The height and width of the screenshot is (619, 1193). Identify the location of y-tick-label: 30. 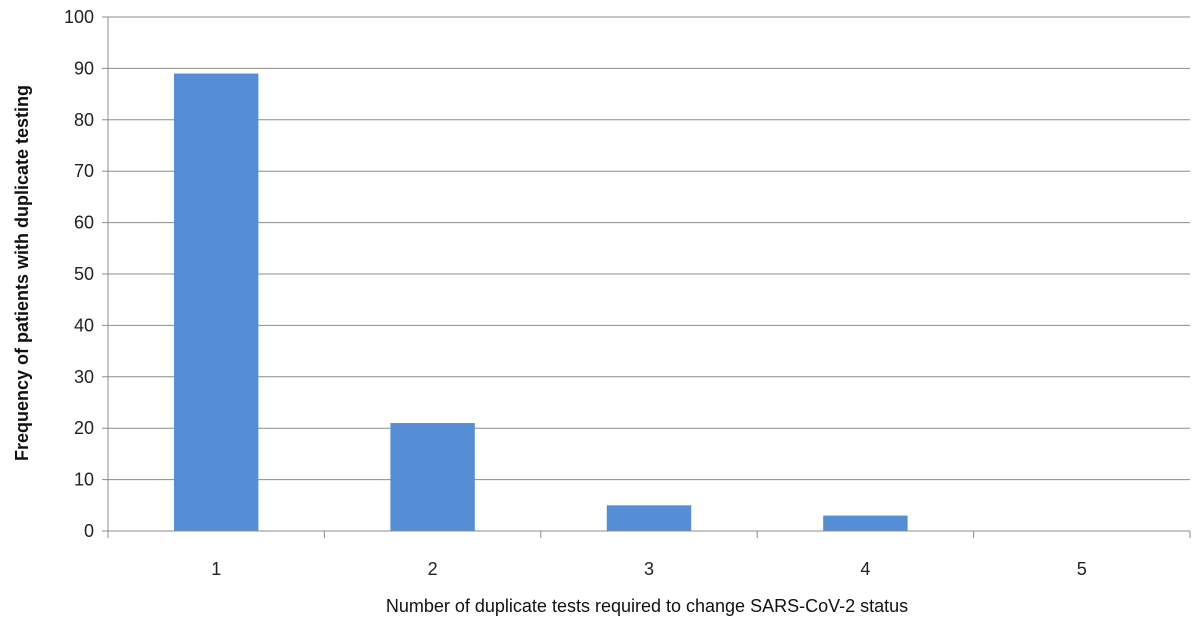
(84, 377).